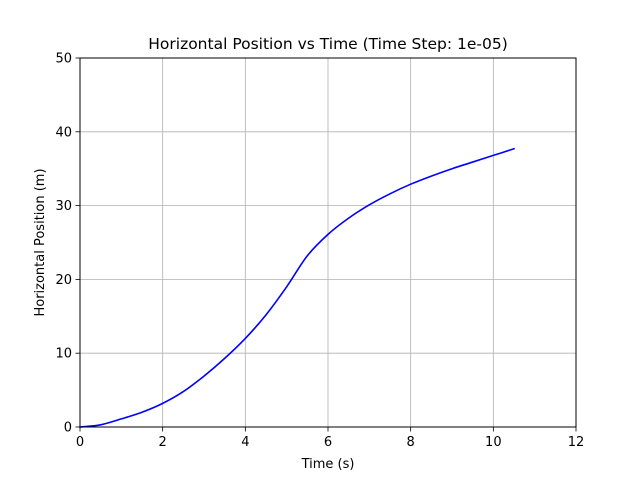 The image size is (640, 480). What do you see at coordinates (245, 442) in the screenshot?
I see `x-tick-label: 4` at bounding box center [245, 442].